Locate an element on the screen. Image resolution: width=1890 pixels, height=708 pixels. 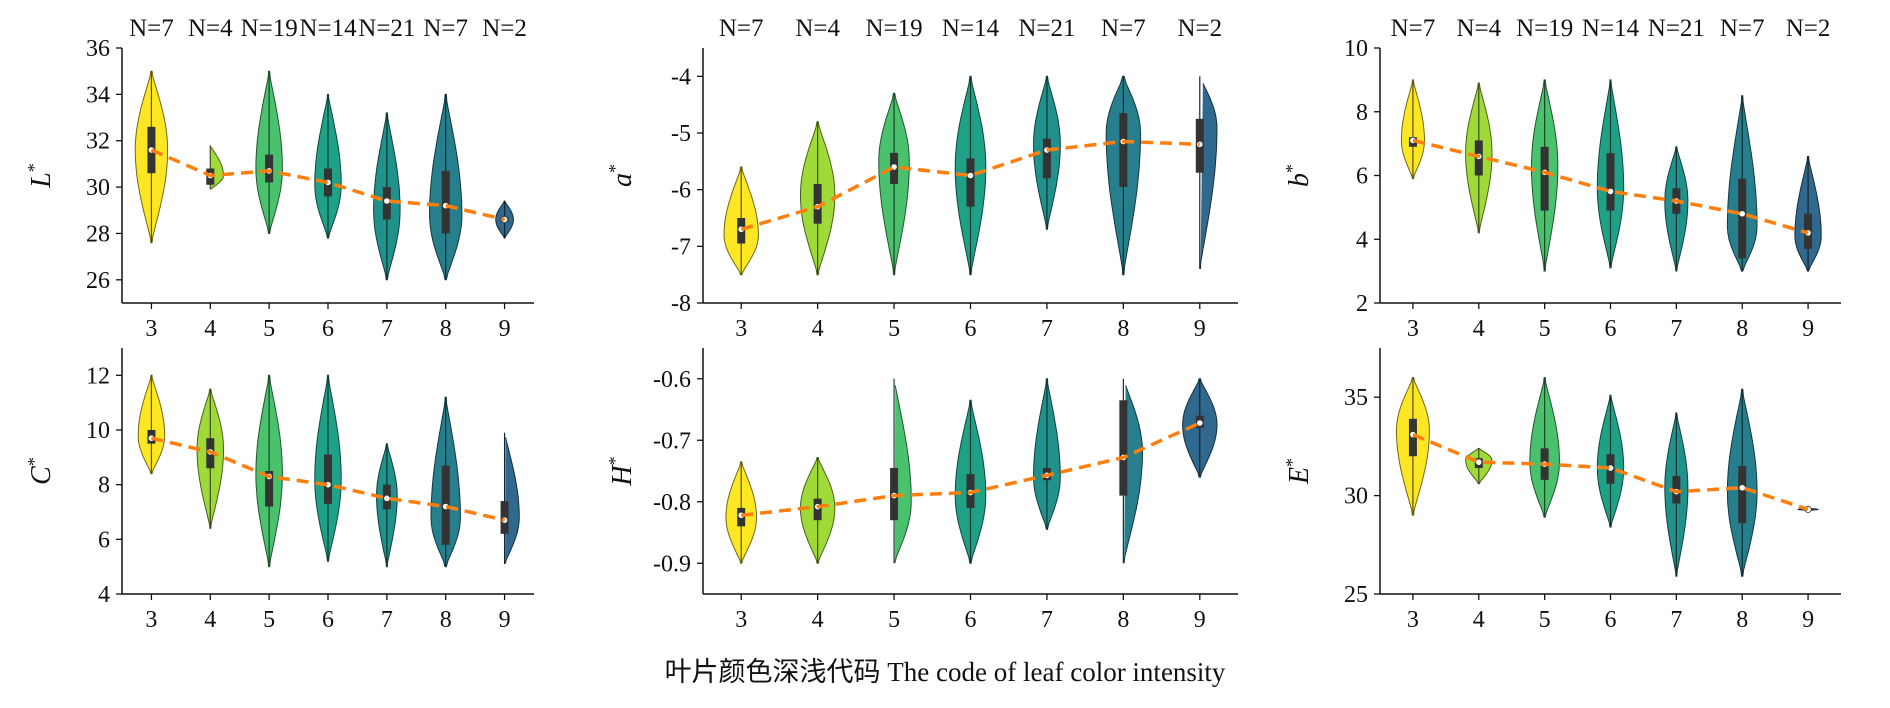
y-tick-label: 35 is located at coordinates (1356, 398).